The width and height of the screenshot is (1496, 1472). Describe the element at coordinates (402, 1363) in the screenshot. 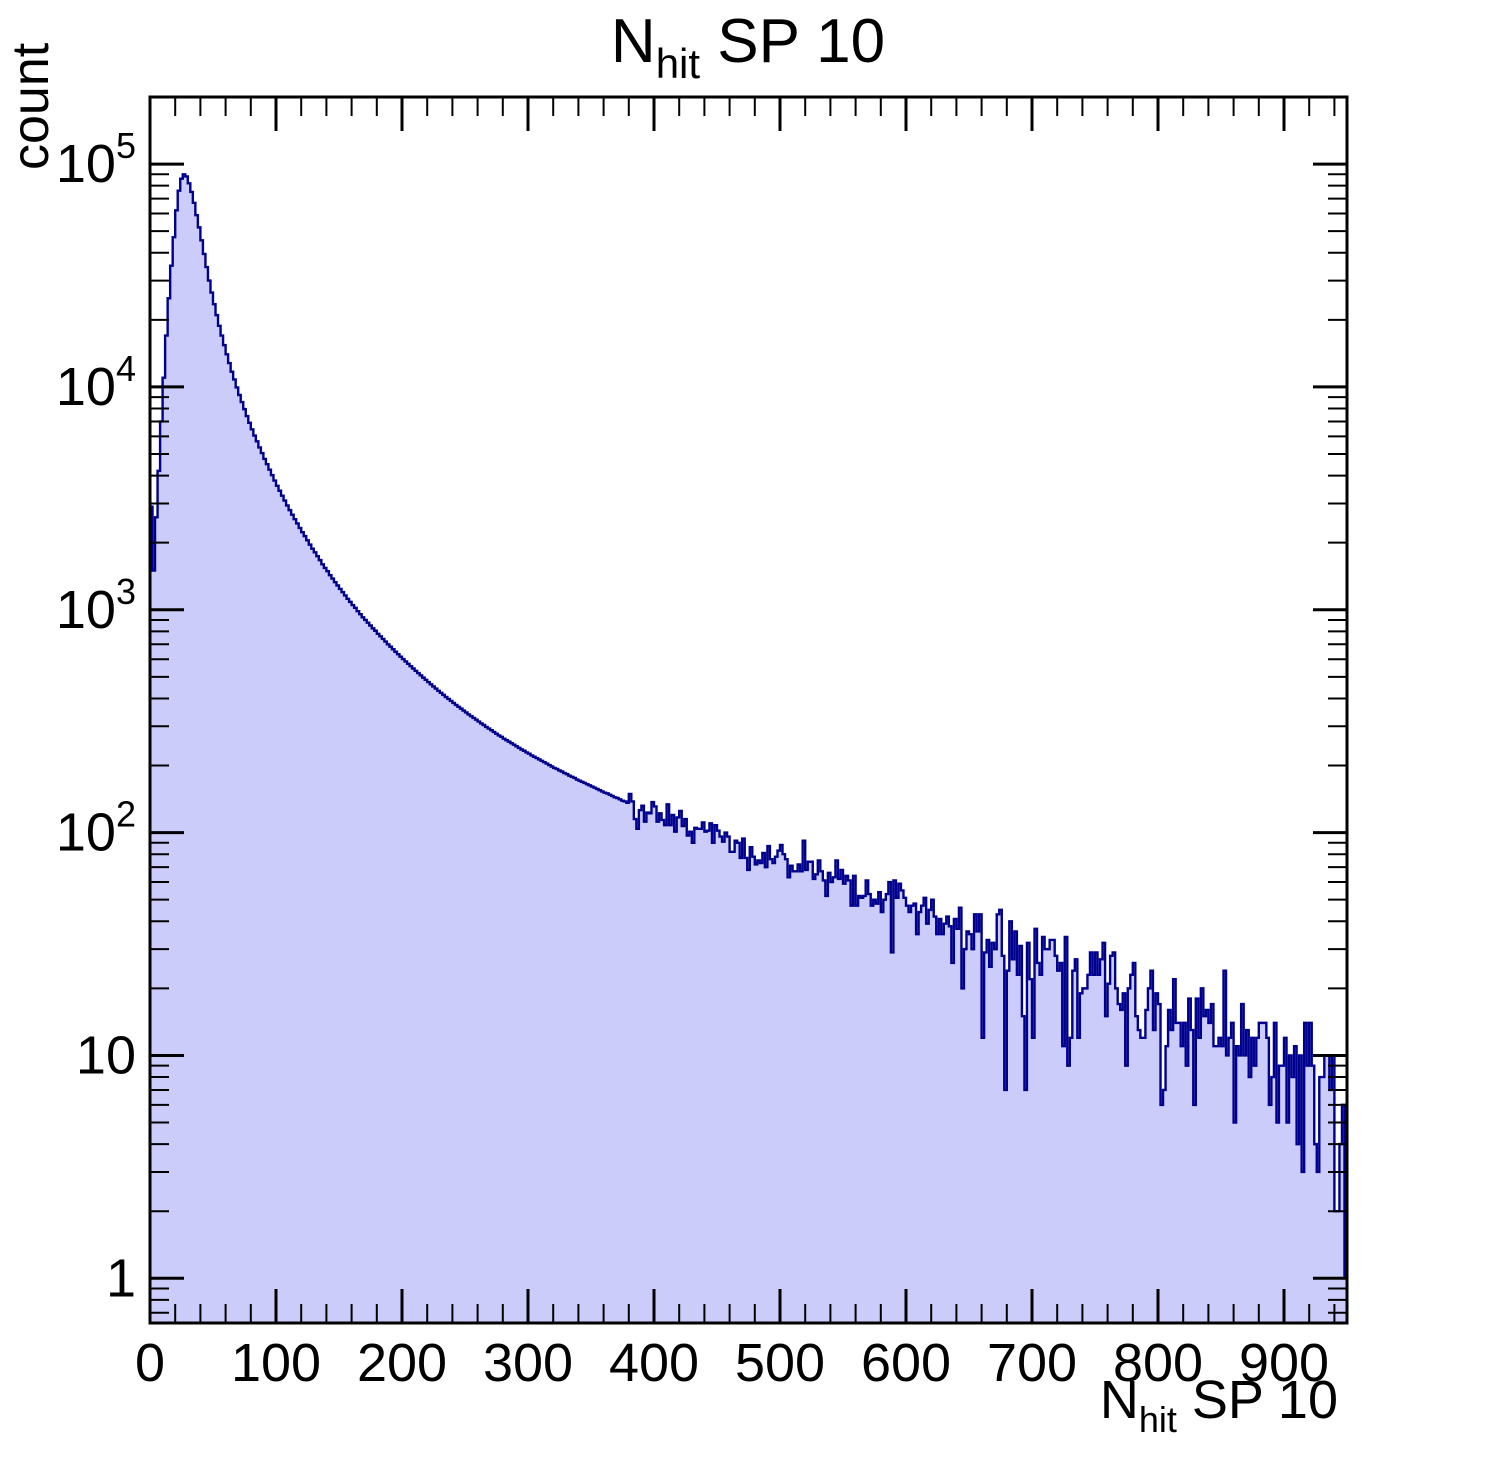

I see `x-tick-label: 200` at that location.